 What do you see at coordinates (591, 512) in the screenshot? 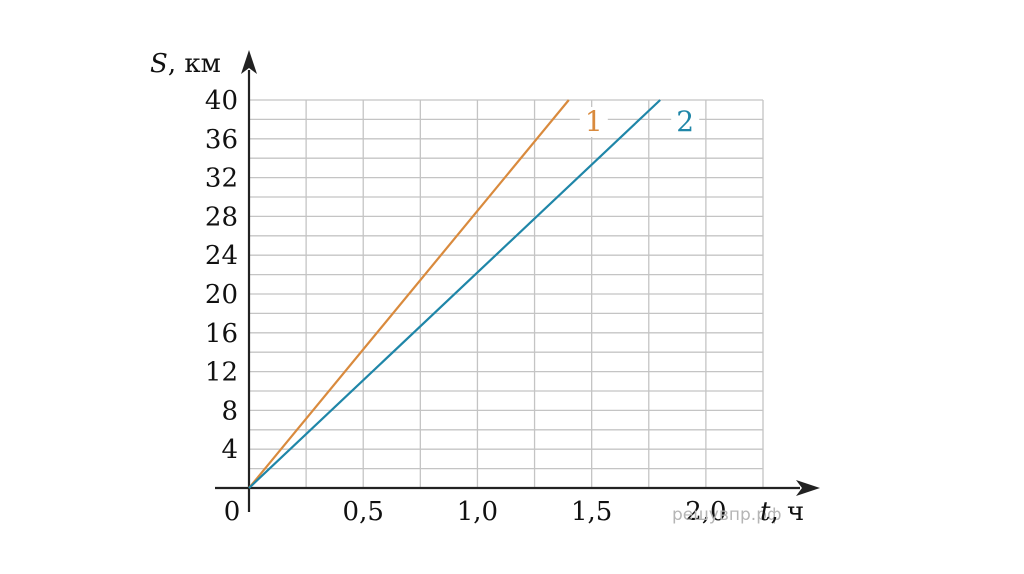
I see `x-tick-label: 1,5` at bounding box center [591, 512].